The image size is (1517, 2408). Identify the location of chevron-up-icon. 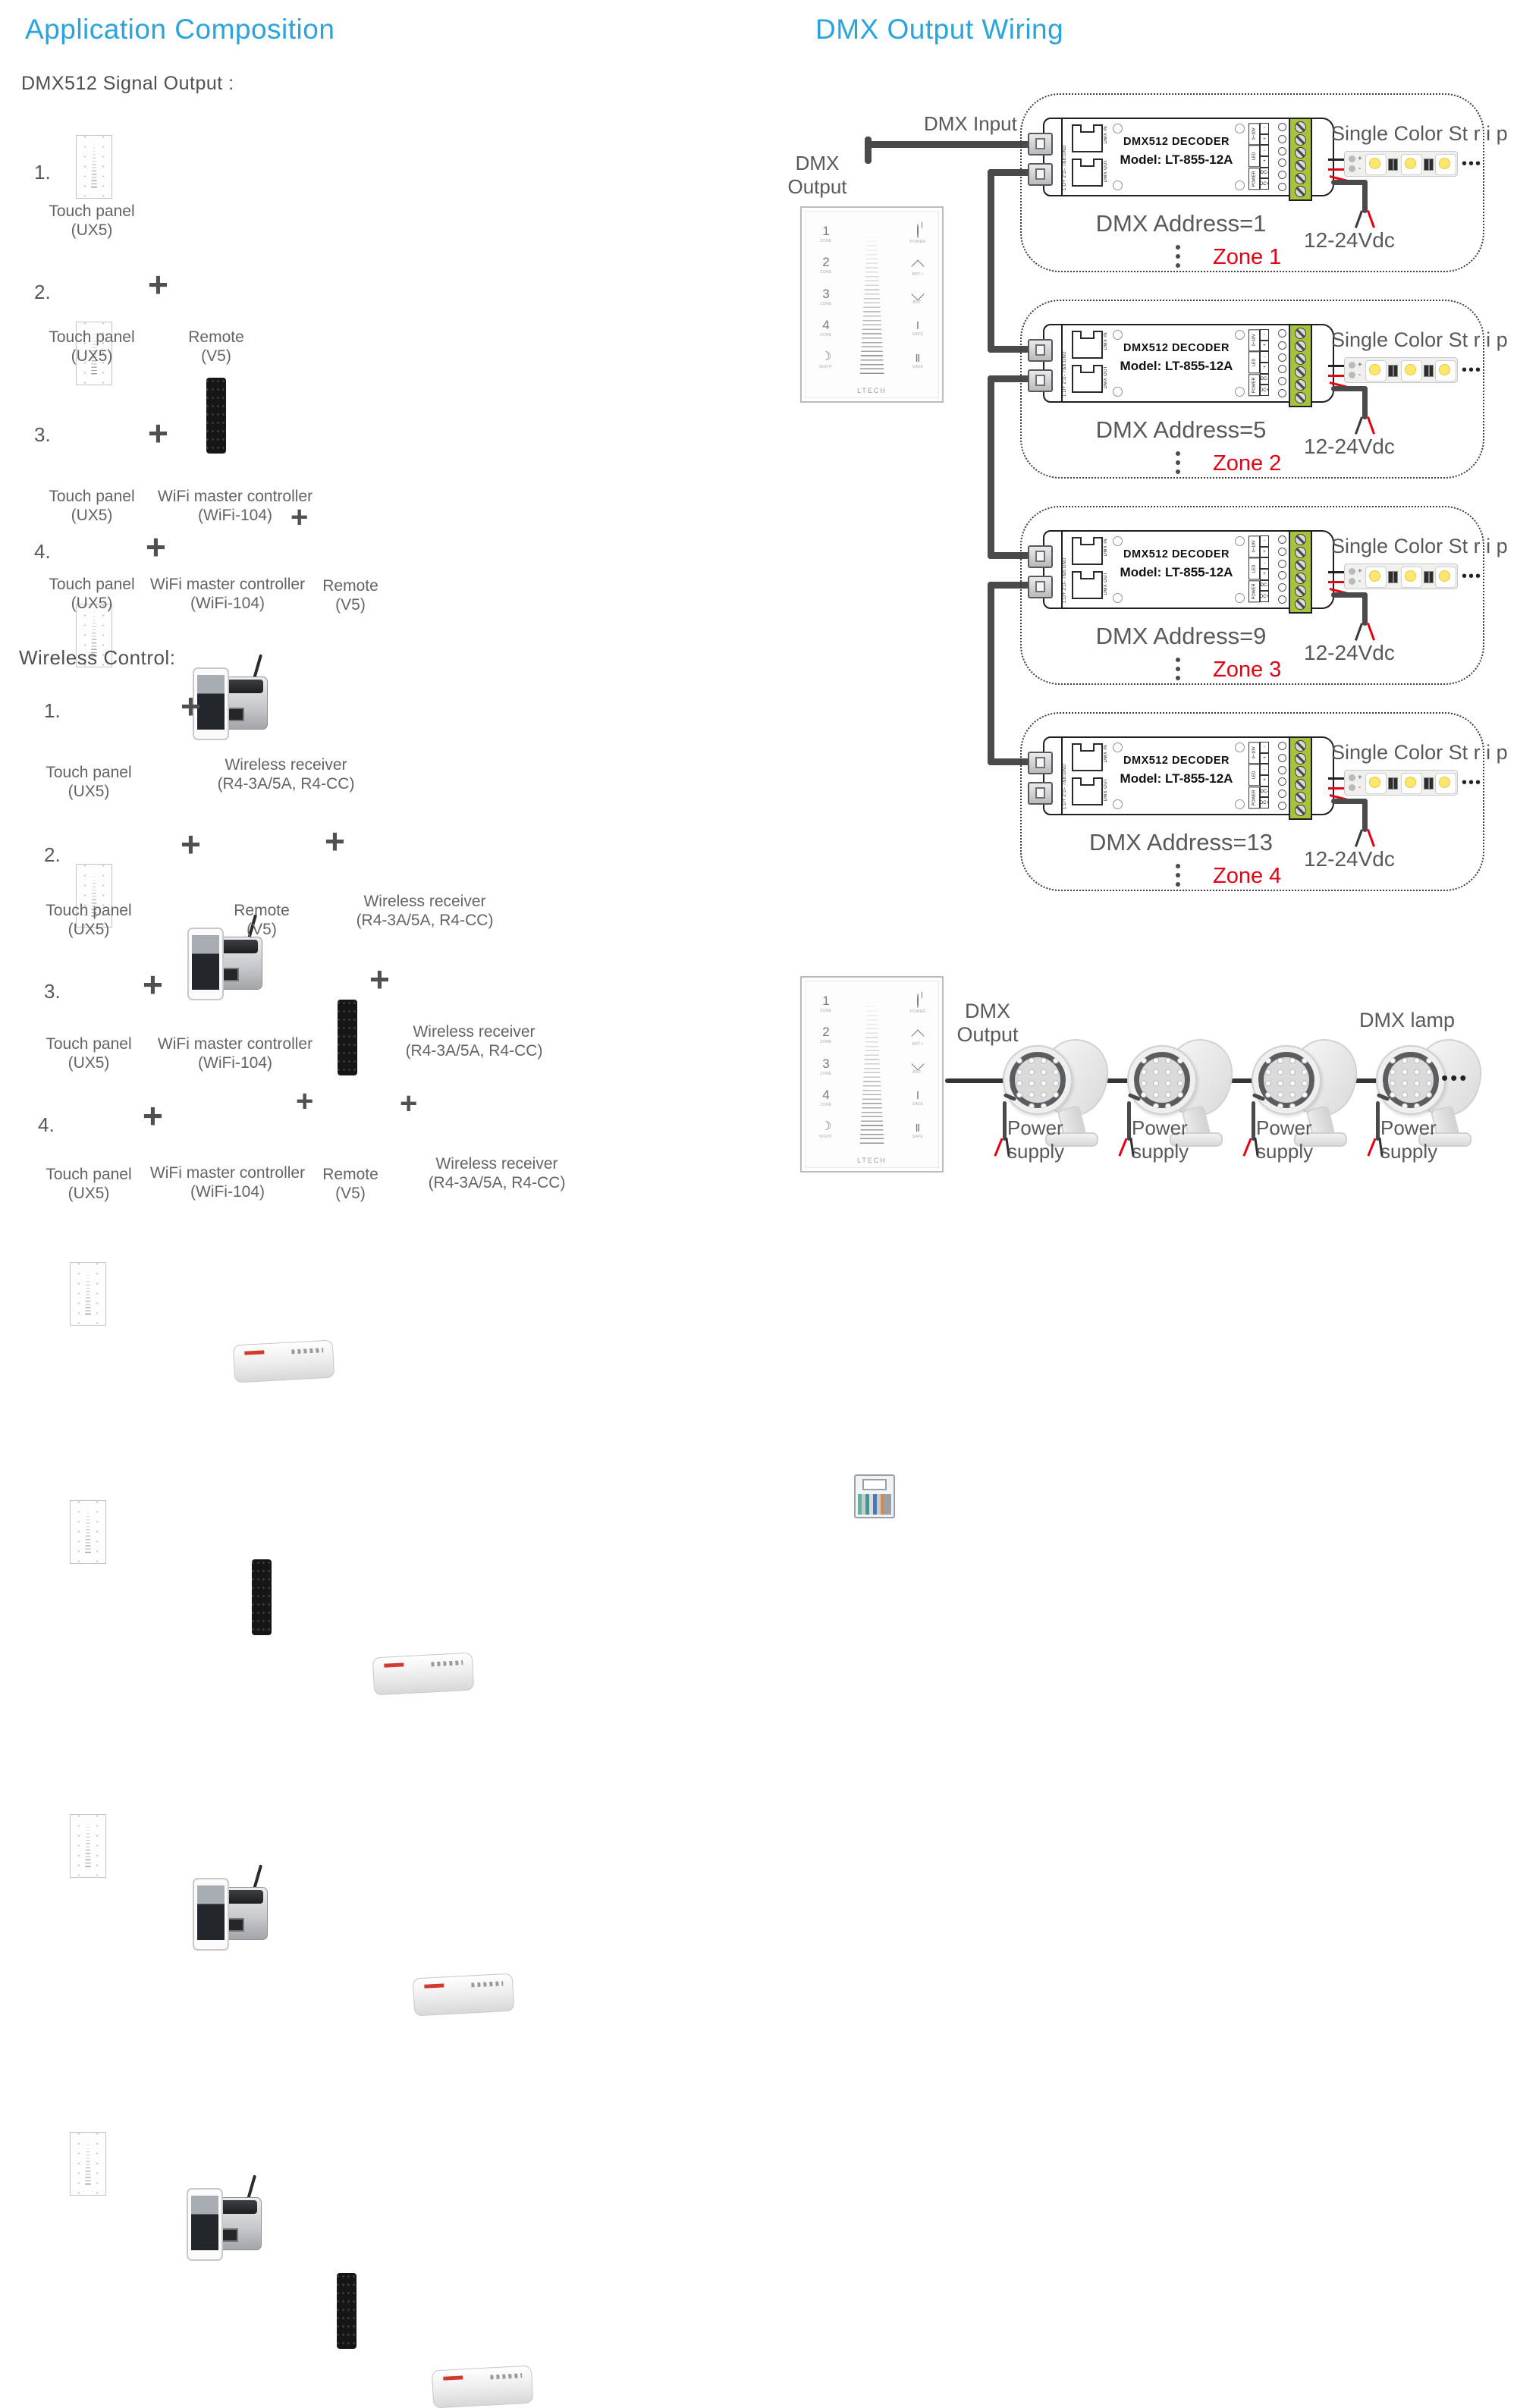
(918, 266).